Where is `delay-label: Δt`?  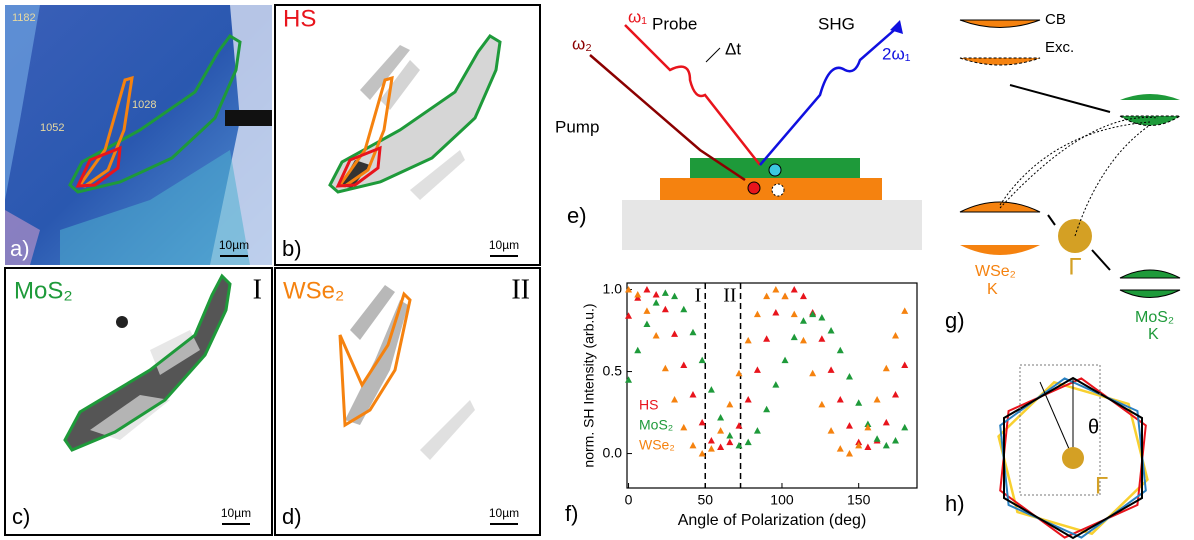
delay-label: Δt is located at coordinates (733, 48).